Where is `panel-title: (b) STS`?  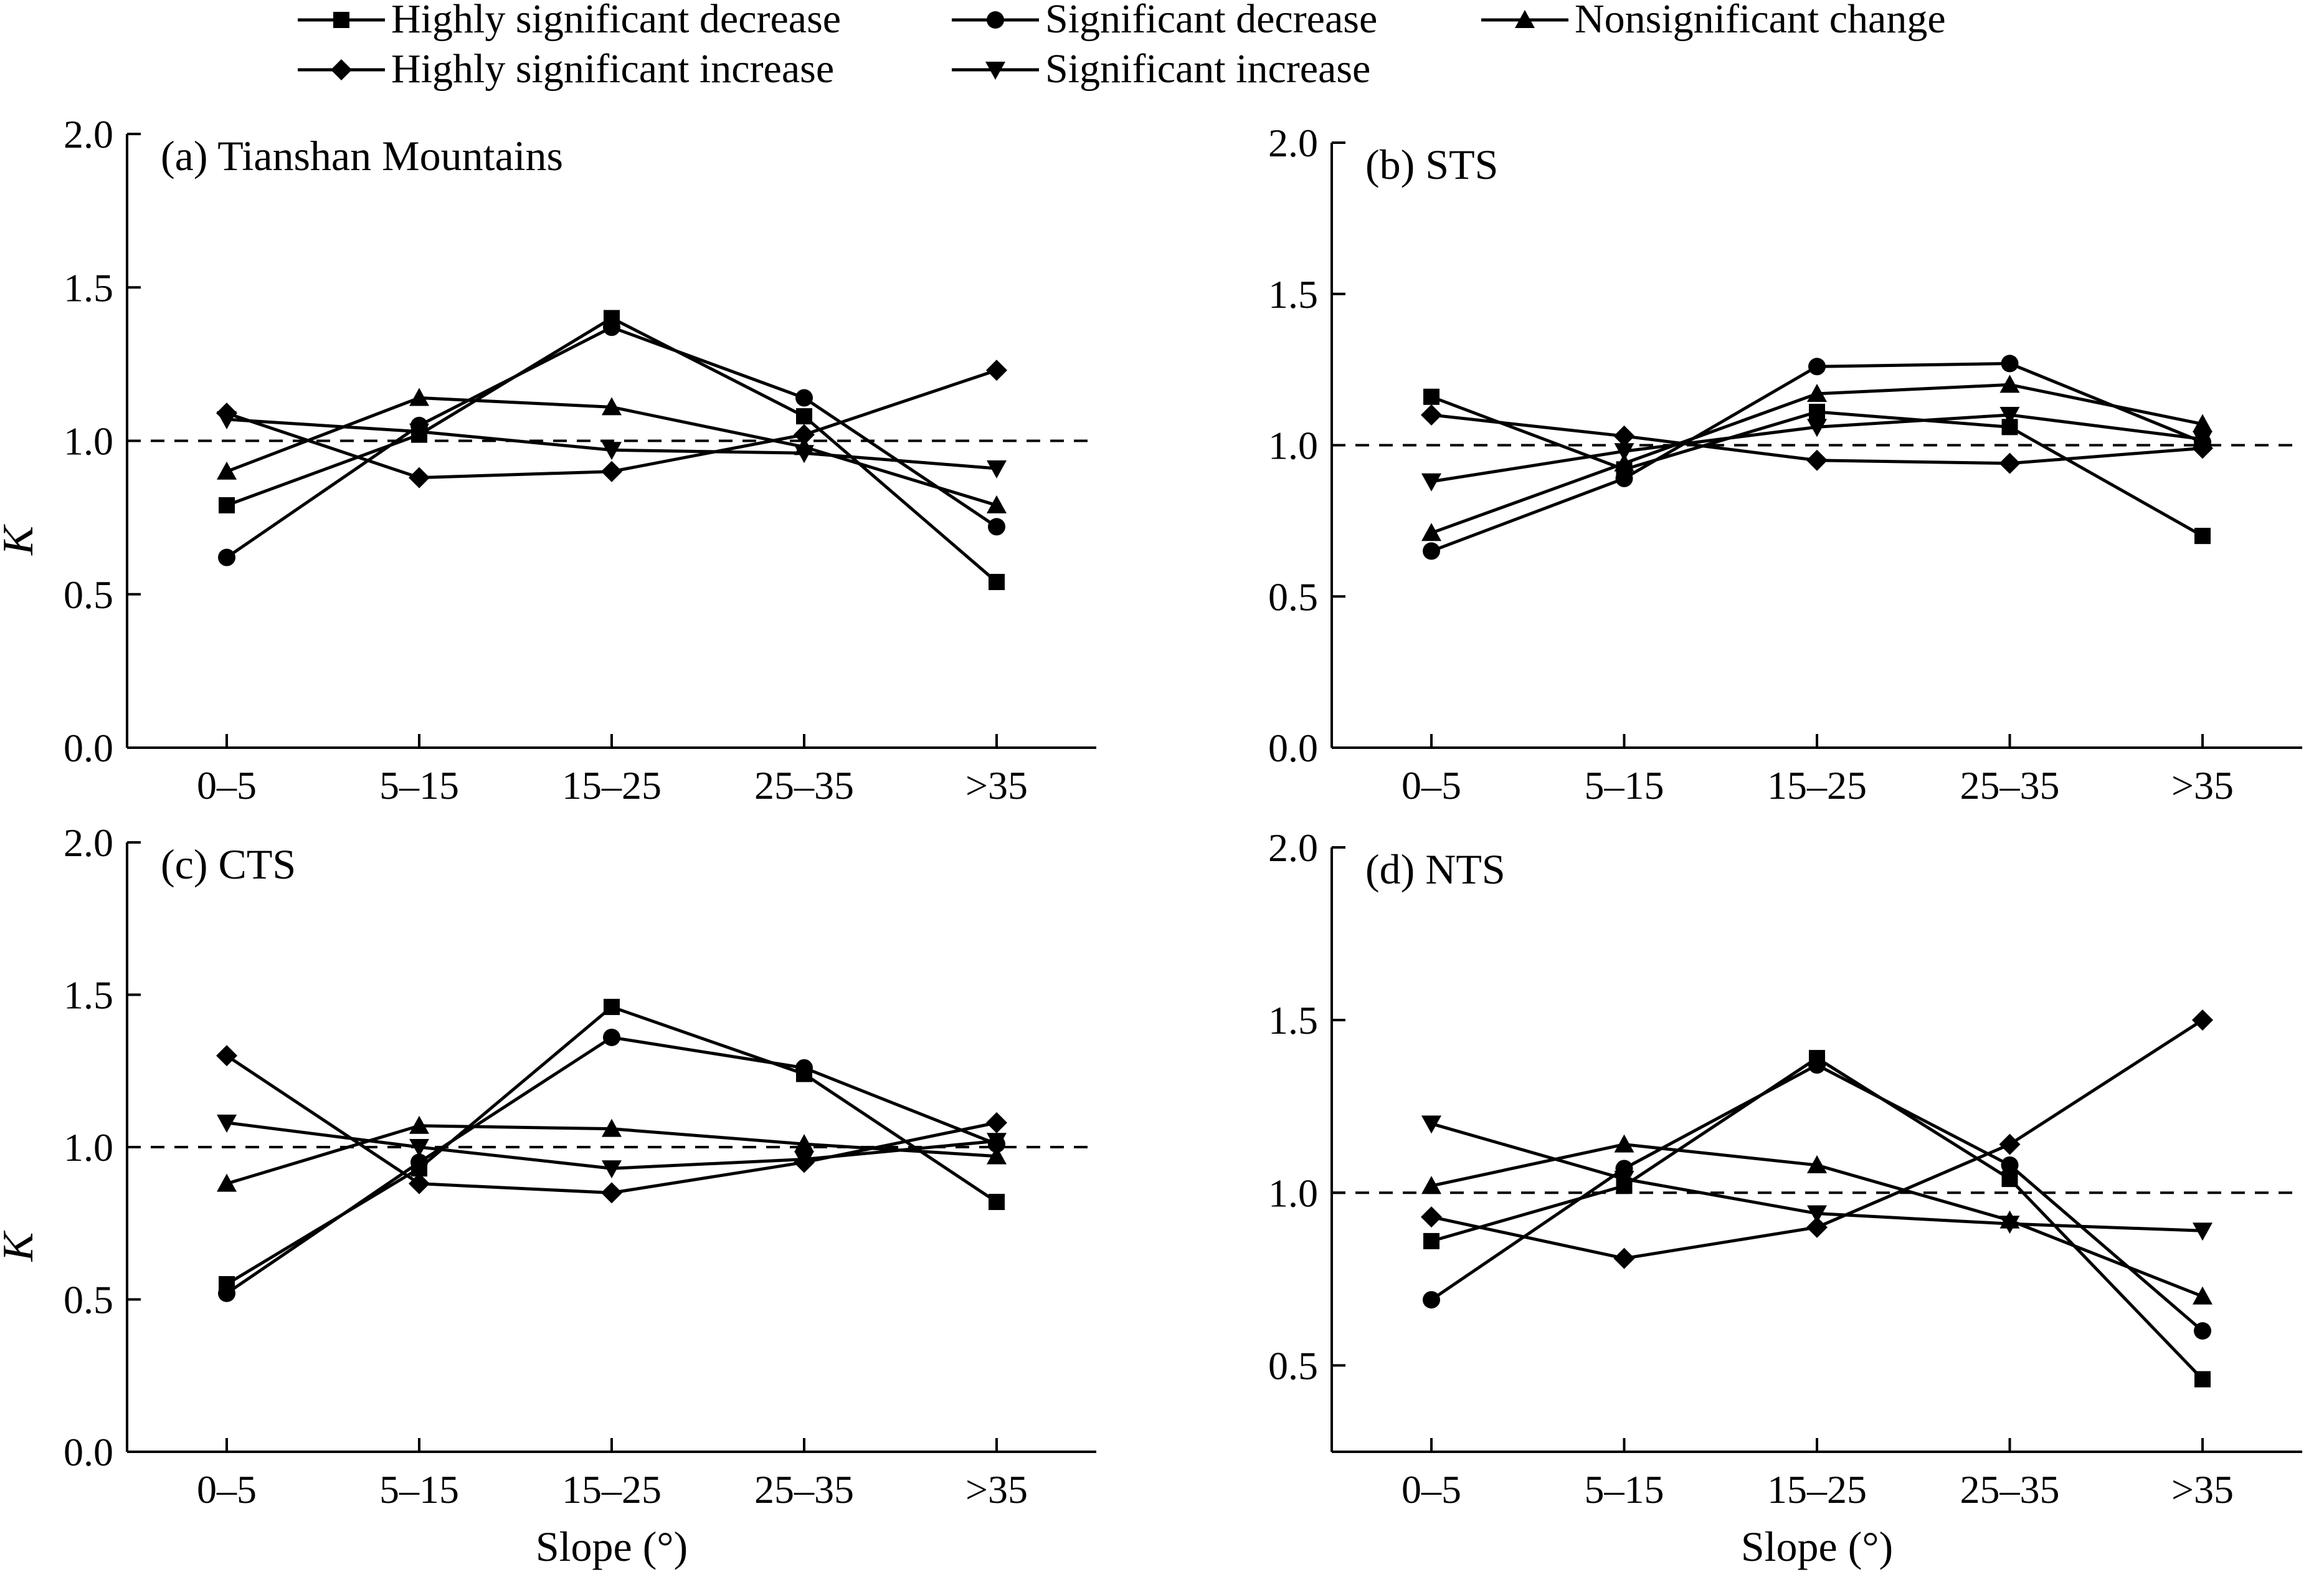 panel-title: (b) STS is located at coordinates (1431, 164).